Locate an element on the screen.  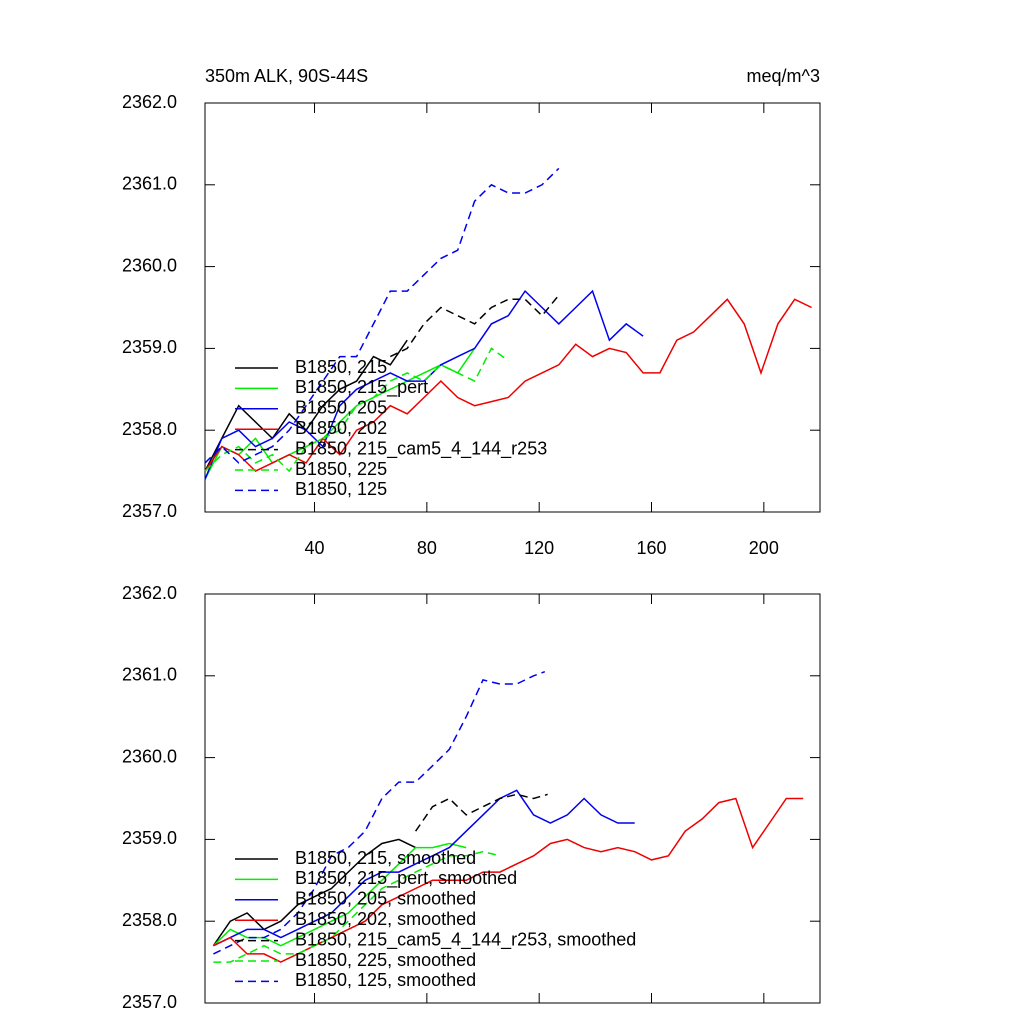
x-tick-label: 200 is located at coordinates (764, 548).